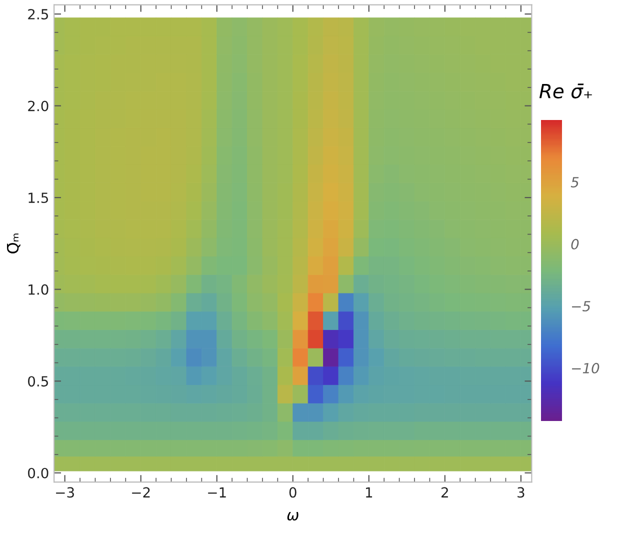 Image resolution: width=636 pixels, height=538 pixels. What do you see at coordinates (521, 492) in the screenshot?
I see `x-tick-label: 3` at bounding box center [521, 492].